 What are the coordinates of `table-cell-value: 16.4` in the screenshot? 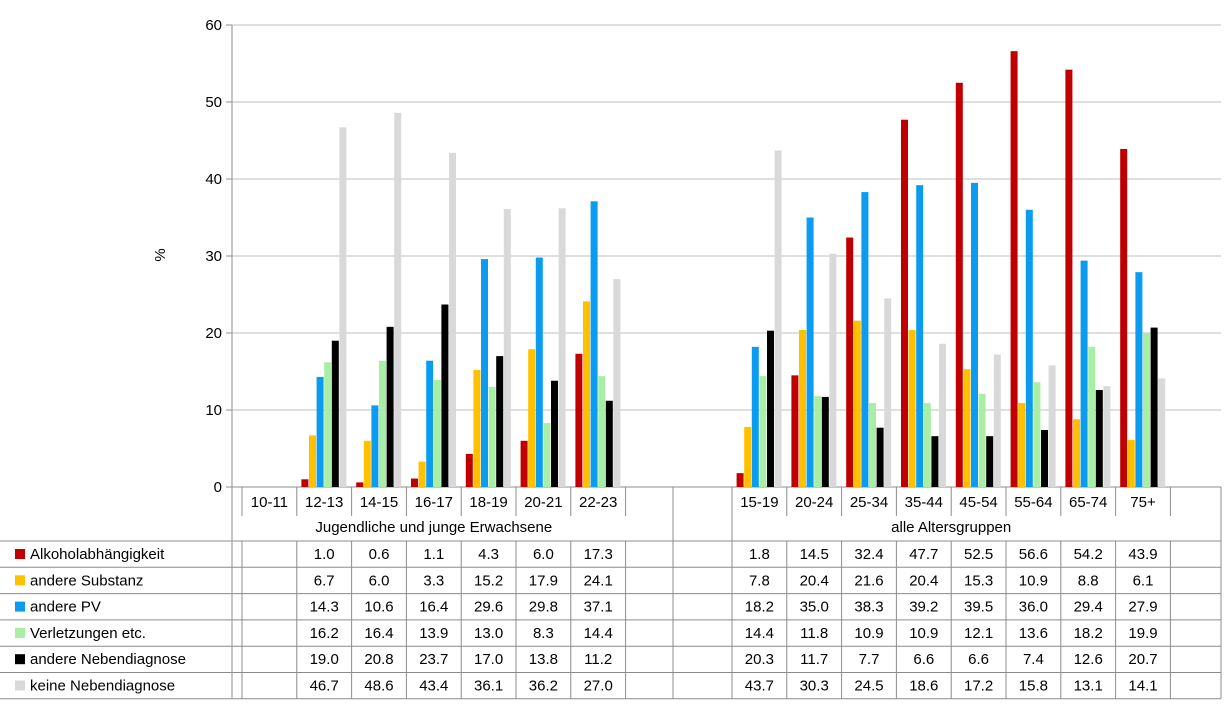 It's located at (378, 633).